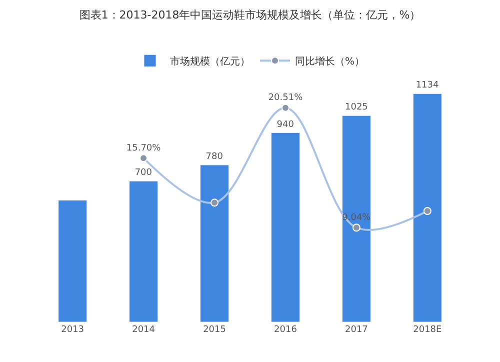  What do you see at coordinates (356, 107) in the screenshot?
I see `data-label: 1025` at bounding box center [356, 107].